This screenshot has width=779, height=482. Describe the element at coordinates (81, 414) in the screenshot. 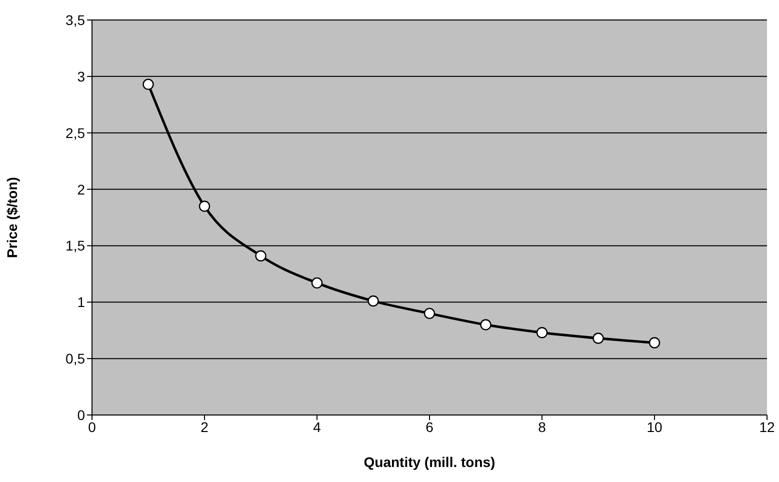

I see `y-tick-label: 0` at that location.